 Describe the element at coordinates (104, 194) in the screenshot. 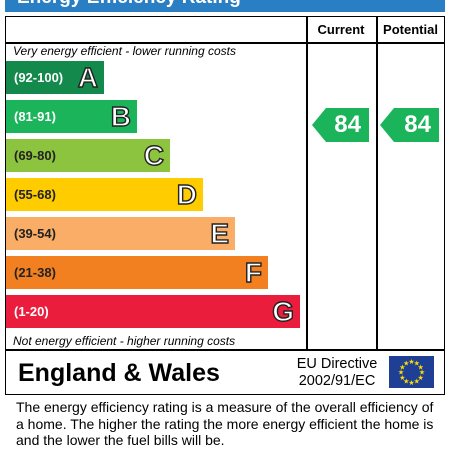

I see `band-d: (55-68) D` at that location.